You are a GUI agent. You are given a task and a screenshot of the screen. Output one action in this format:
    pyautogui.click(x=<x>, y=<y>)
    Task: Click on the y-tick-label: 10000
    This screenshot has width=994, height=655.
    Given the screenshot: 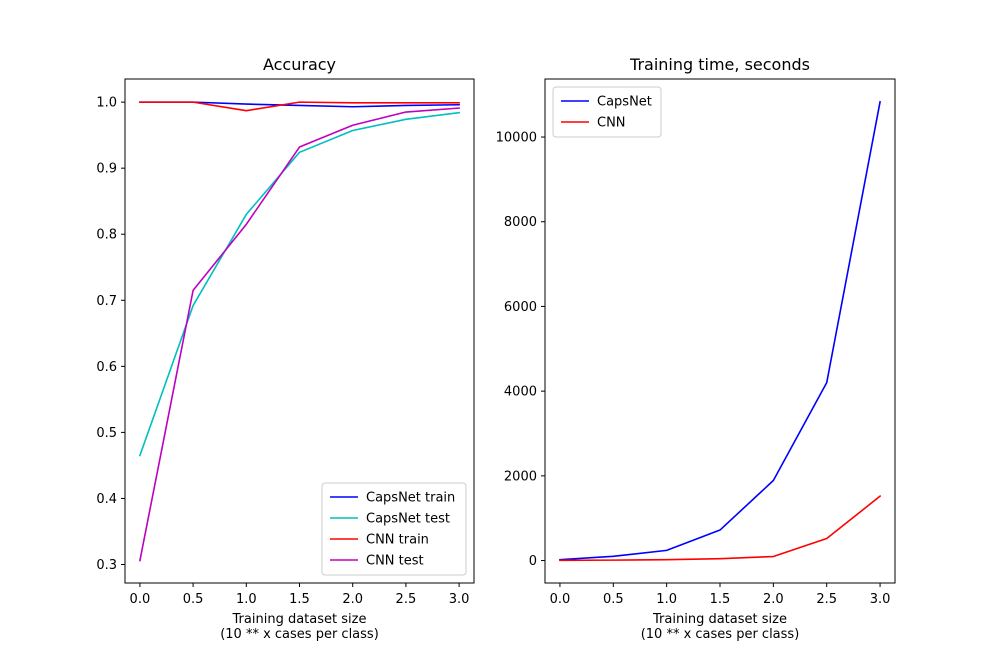 What is the action you would take?
    pyautogui.click(x=516, y=138)
    